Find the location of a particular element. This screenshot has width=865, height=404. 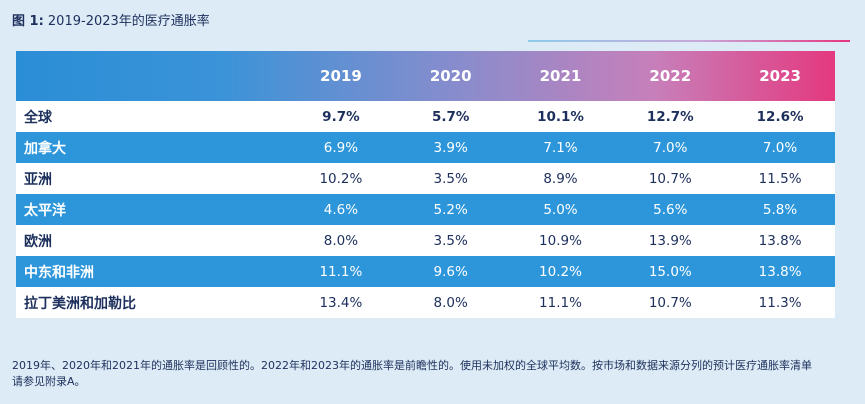

table-cell: 15.0% is located at coordinates (670, 271).